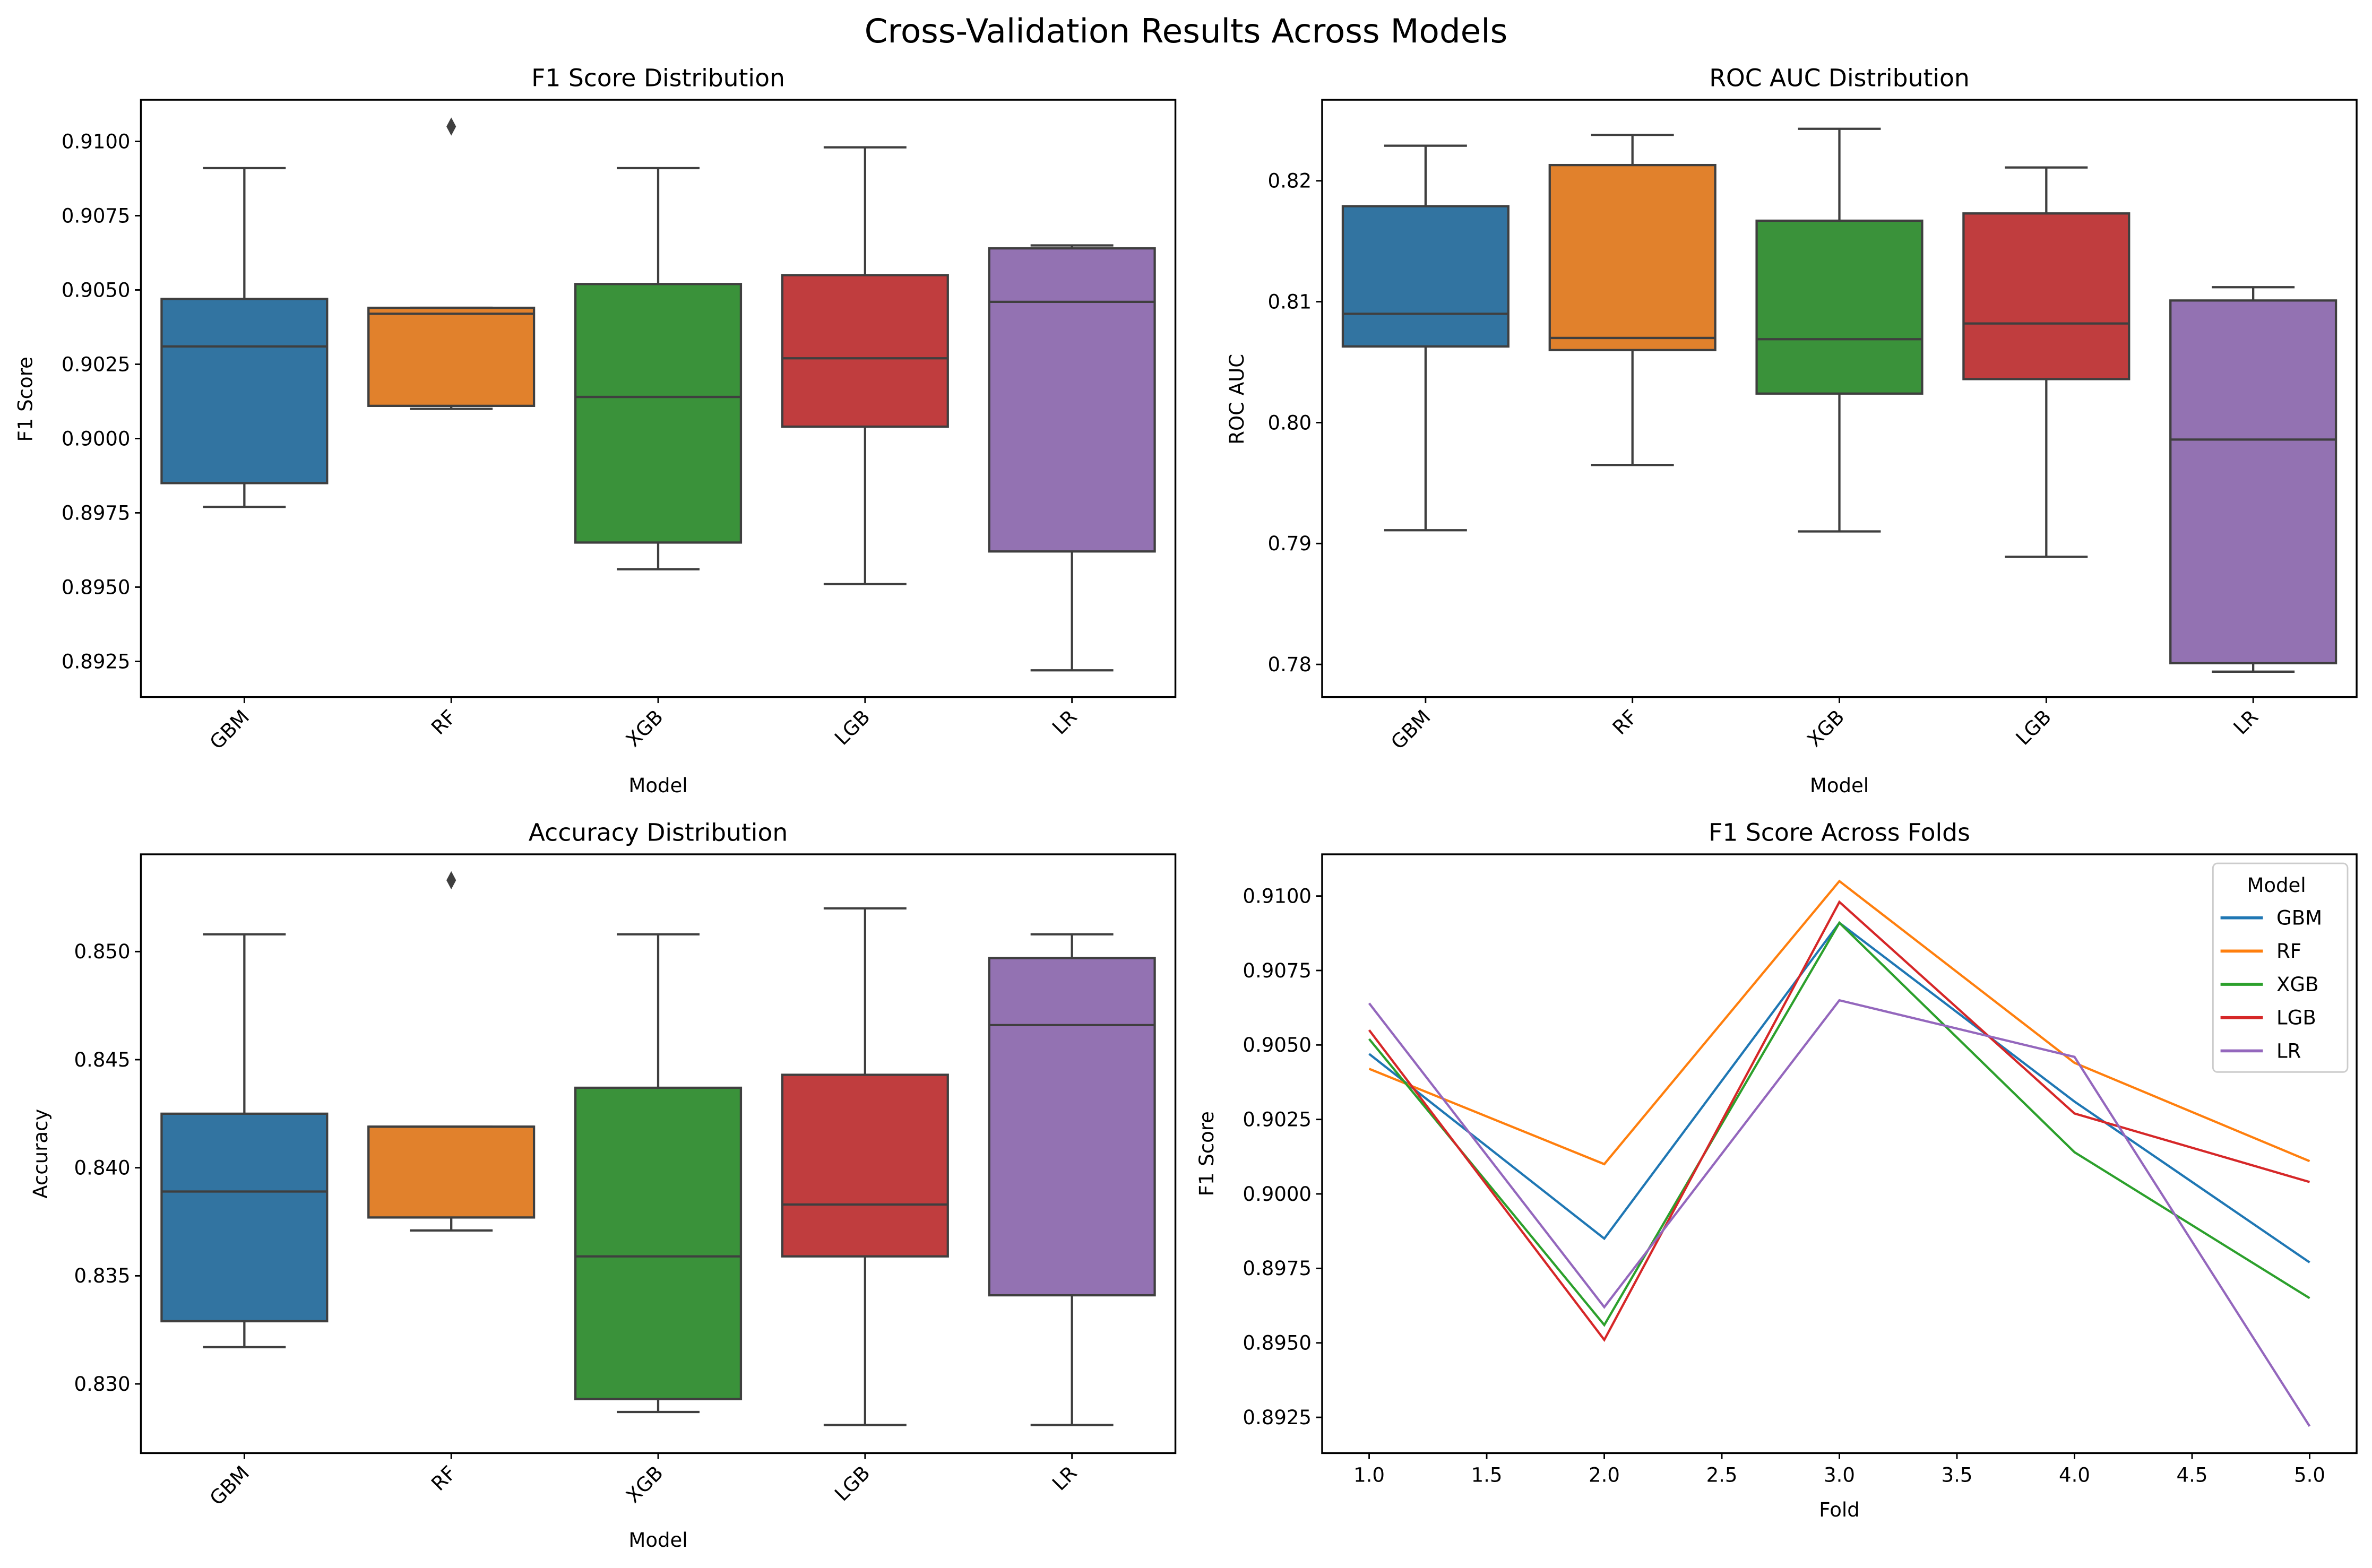  I want to click on series-line-rf, so click(1839, 1022).